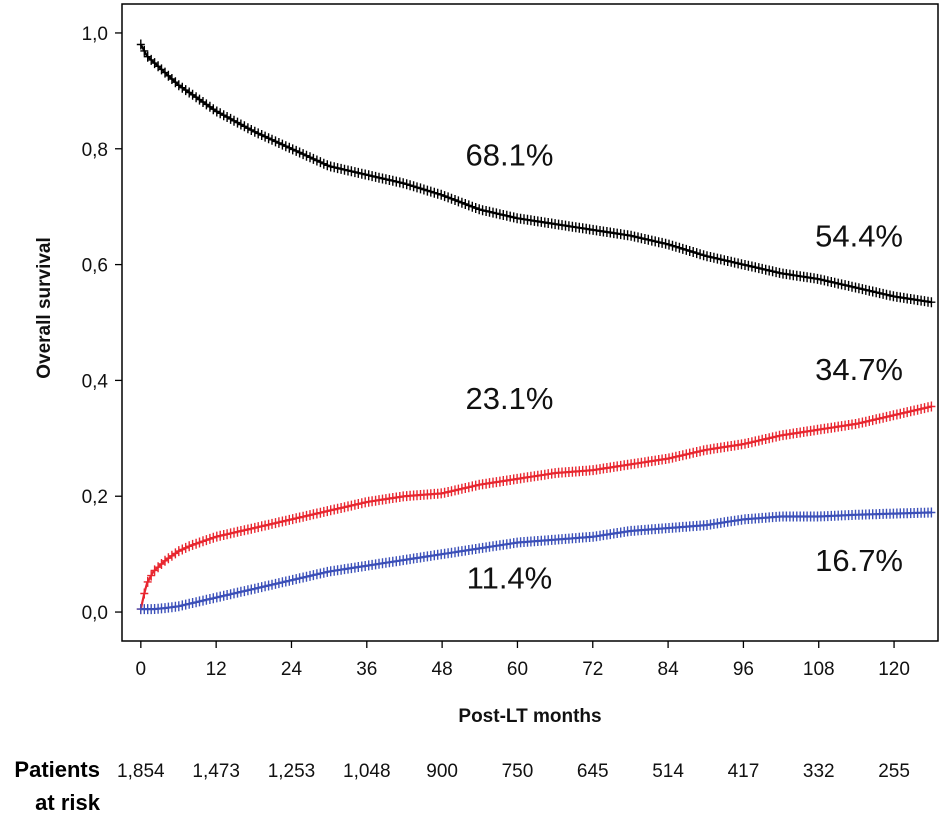  I want to click on x-tick-label: 24, so click(292, 669).